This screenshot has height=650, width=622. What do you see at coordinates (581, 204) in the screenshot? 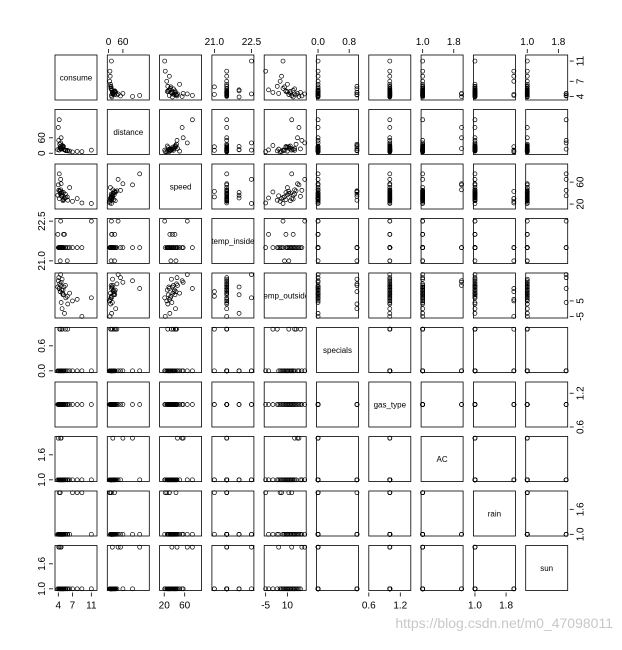
I see `y-tick-label: 20` at bounding box center [581, 204].